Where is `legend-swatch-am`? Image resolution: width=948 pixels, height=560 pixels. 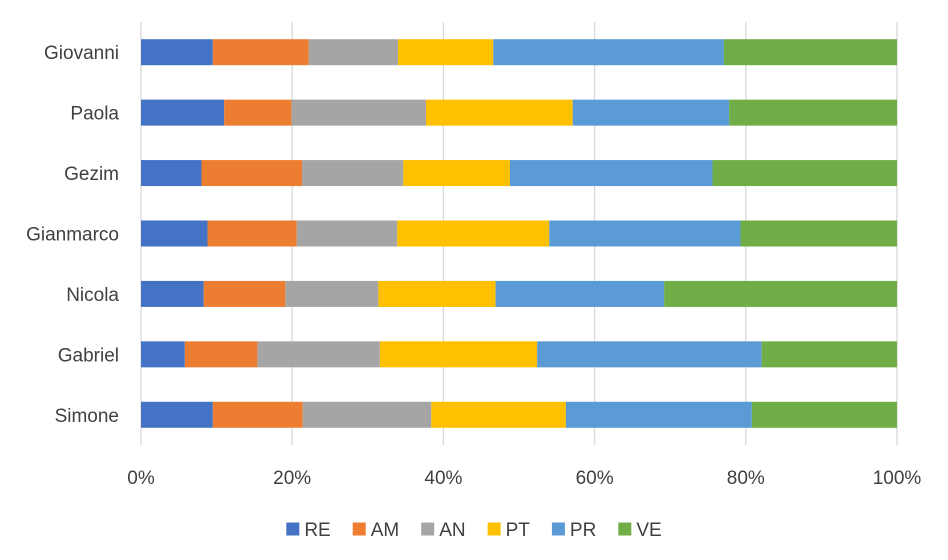
legend-swatch-am is located at coordinates (359, 529).